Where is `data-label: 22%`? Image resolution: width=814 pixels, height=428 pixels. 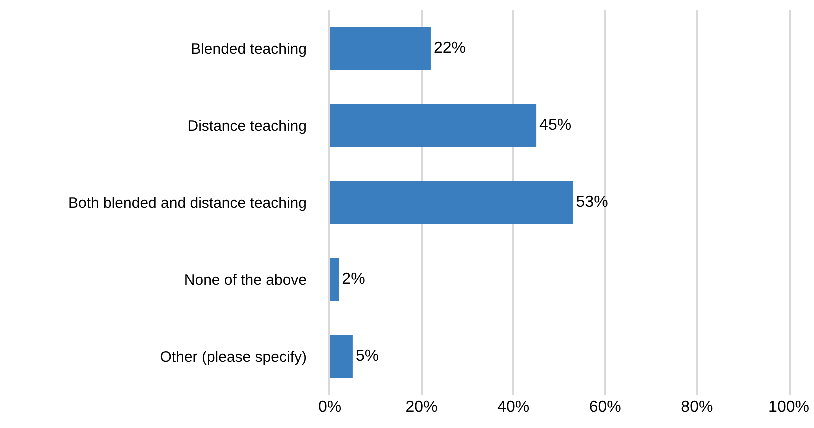
data-label: 22% is located at coordinates (450, 48).